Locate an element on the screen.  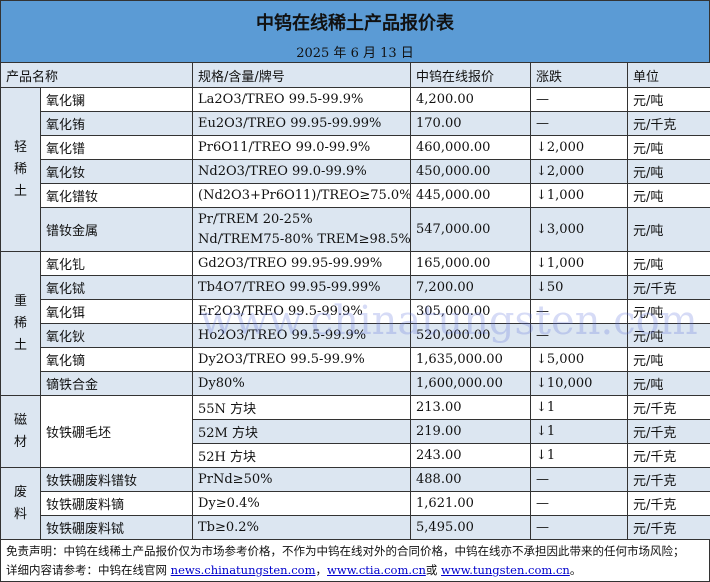
change: ↓3,000 is located at coordinates (579, 229).